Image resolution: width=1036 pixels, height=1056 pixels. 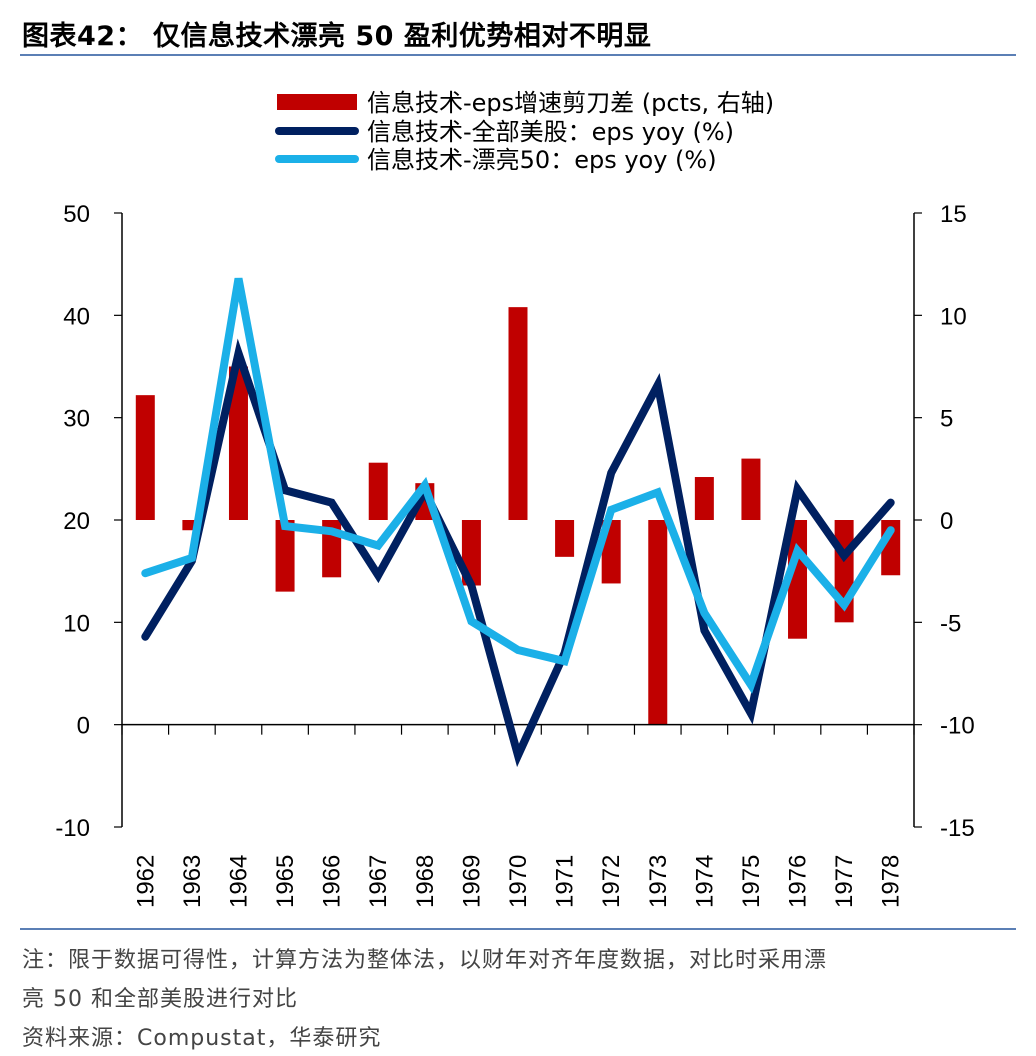 I want to click on bar-1975, so click(x=751, y=489).